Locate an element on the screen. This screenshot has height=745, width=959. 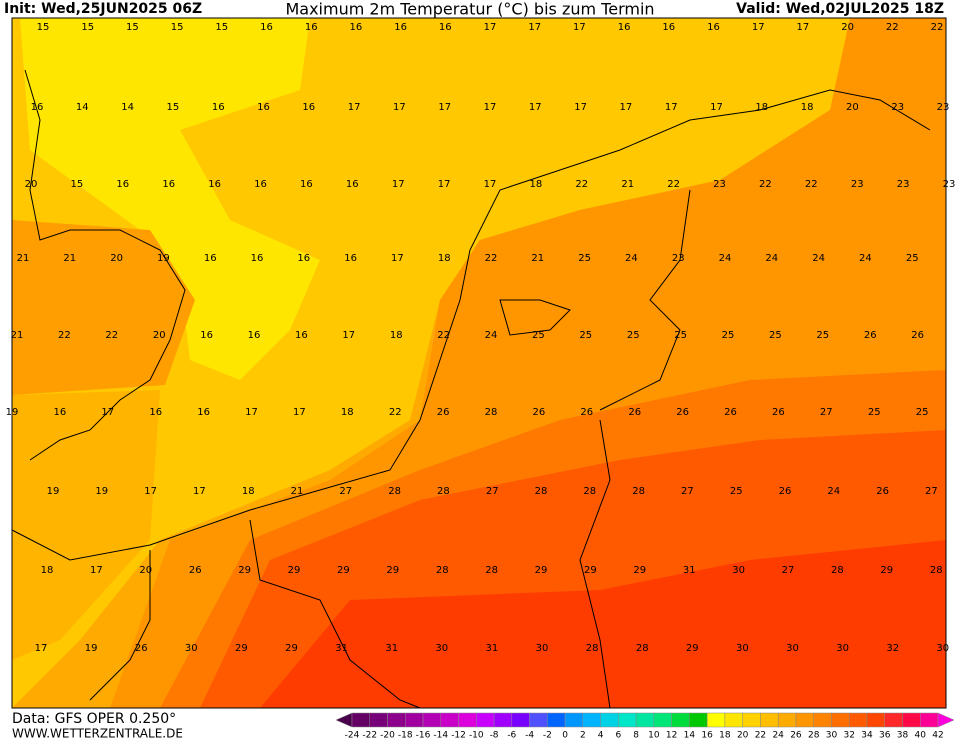
legend-label: 8 is located at coordinates (636, 736).